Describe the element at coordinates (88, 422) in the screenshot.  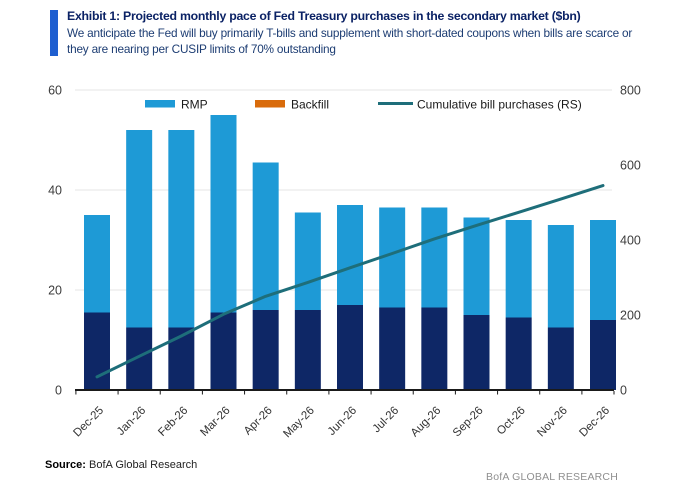
I see `x-axis-label-Dec-25: Dec-25` at that location.